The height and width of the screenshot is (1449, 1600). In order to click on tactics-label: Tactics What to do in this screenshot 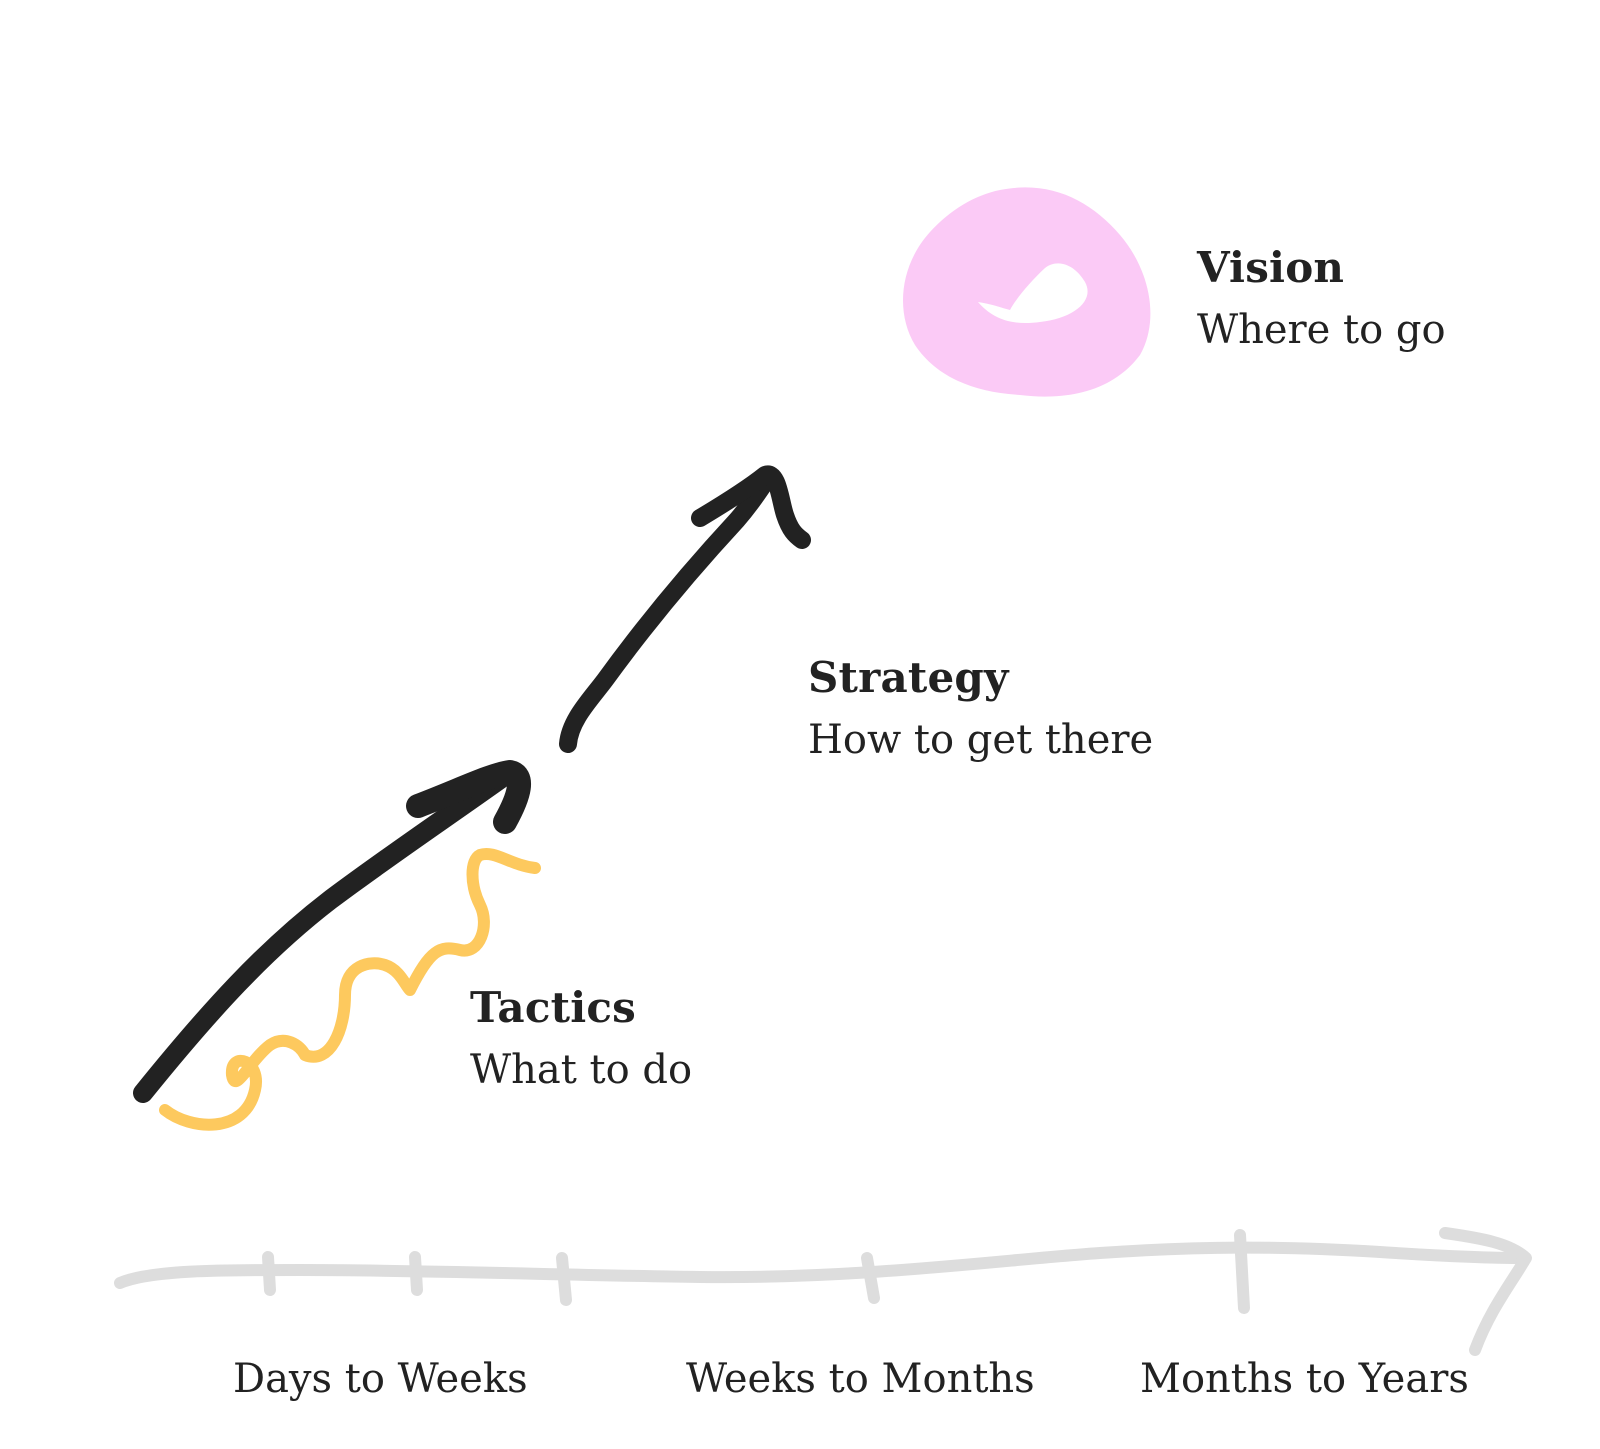, I will do `click(581, 1038)`.